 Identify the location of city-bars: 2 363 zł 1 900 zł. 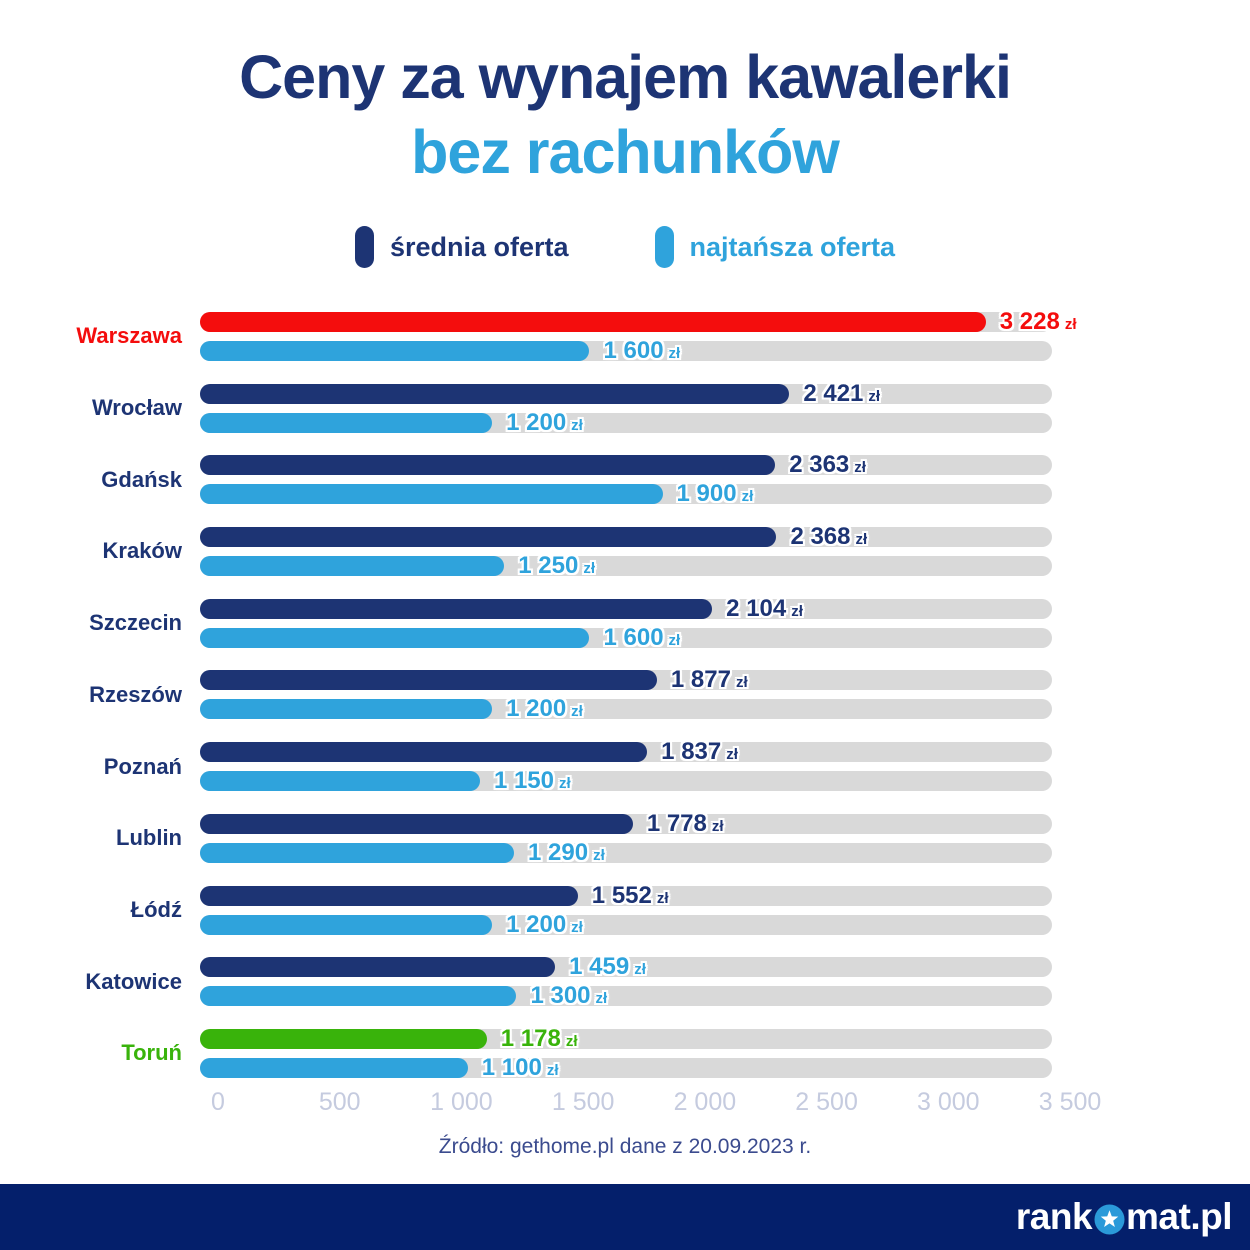
(626, 479).